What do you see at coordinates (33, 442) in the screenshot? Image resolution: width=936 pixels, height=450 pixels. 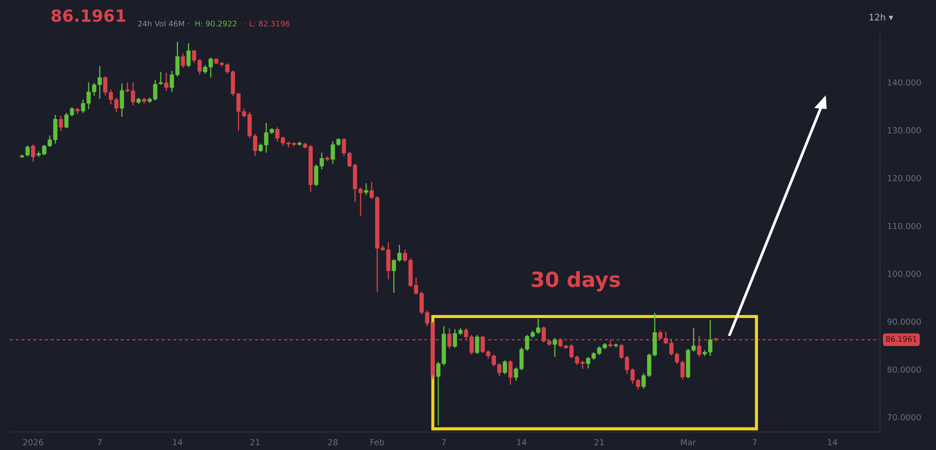 I see `x-tick-label: 2026` at bounding box center [33, 442].